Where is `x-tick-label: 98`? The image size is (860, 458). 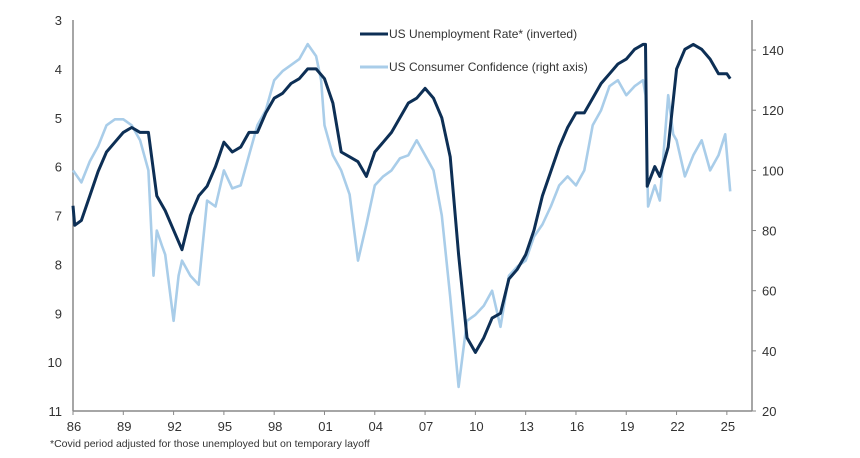
x-tick-label: 98 is located at coordinates (275, 426).